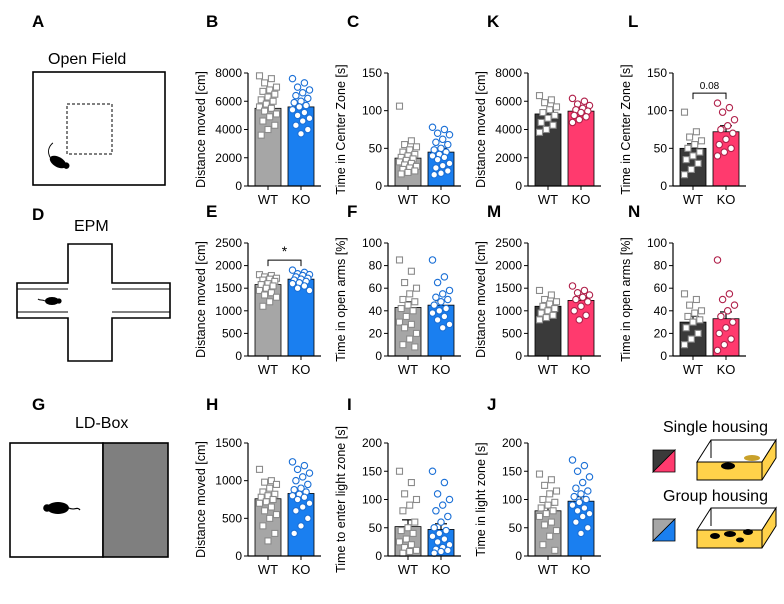  What do you see at coordinates (714, 484) in the screenshot?
I see `housing-legend: Single housing Group housing` at bounding box center [714, 484].